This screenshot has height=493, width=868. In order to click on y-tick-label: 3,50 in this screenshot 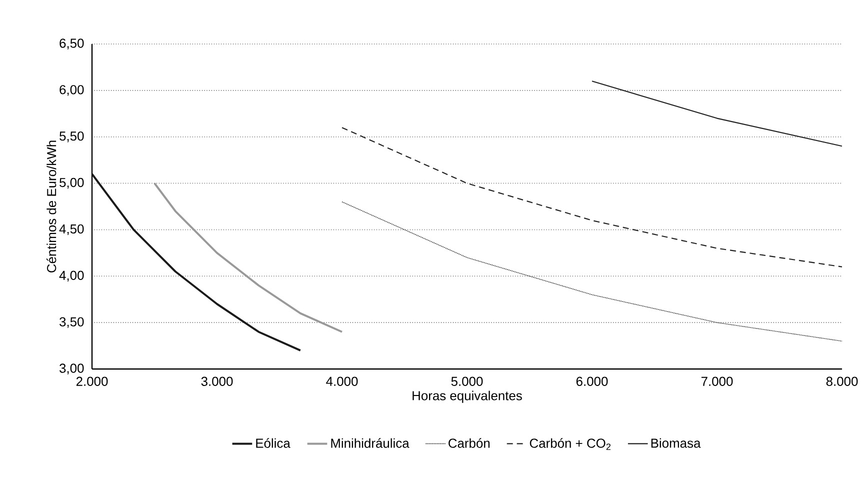, I will do `click(72, 322)`.